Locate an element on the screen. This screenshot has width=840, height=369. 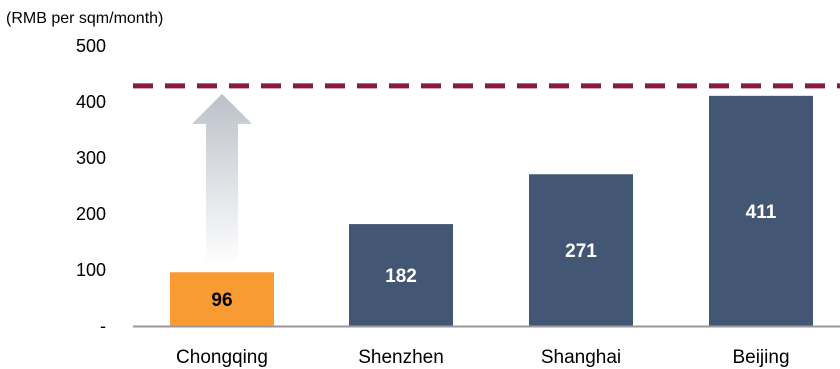
bar-value-label: 96 is located at coordinates (221, 300).